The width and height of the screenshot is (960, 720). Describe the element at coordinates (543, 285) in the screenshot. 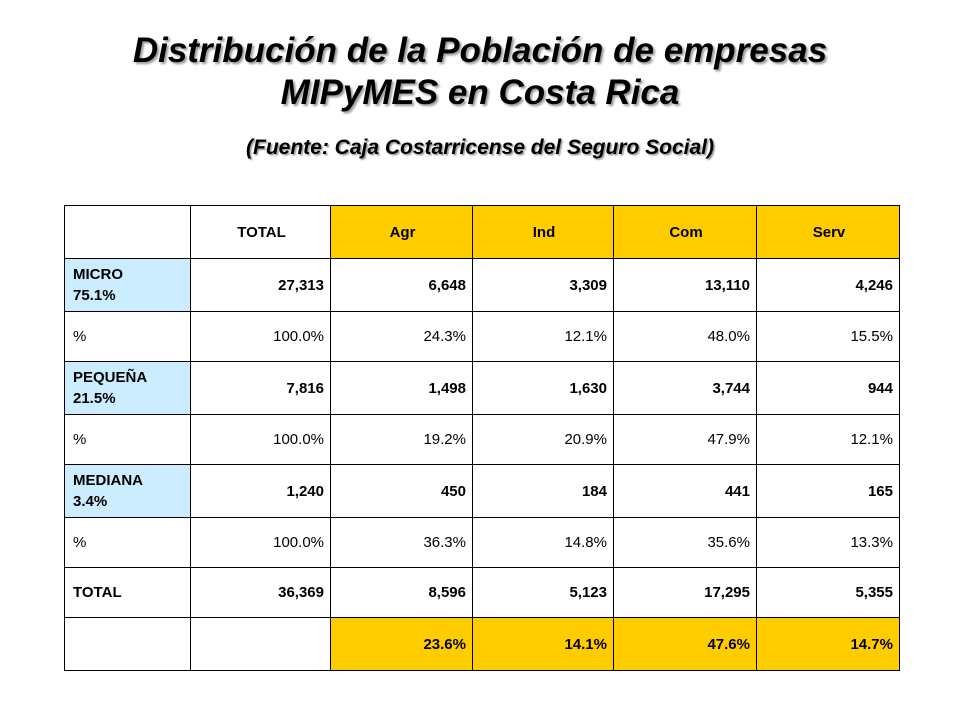

I see `cell-ind: 3,309` at that location.